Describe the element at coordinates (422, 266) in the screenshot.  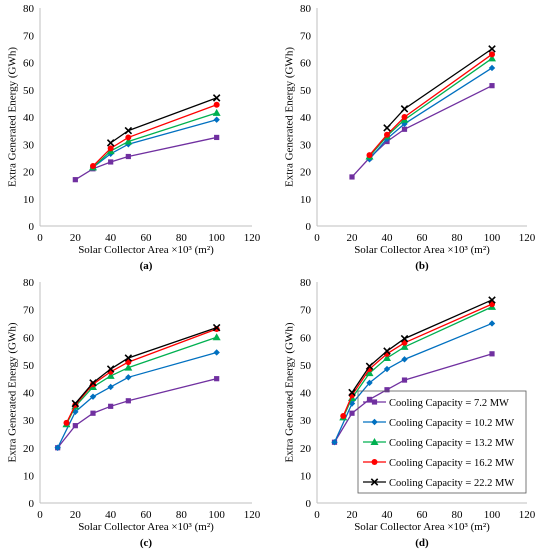
I see `panel-label: (b)` at that location.